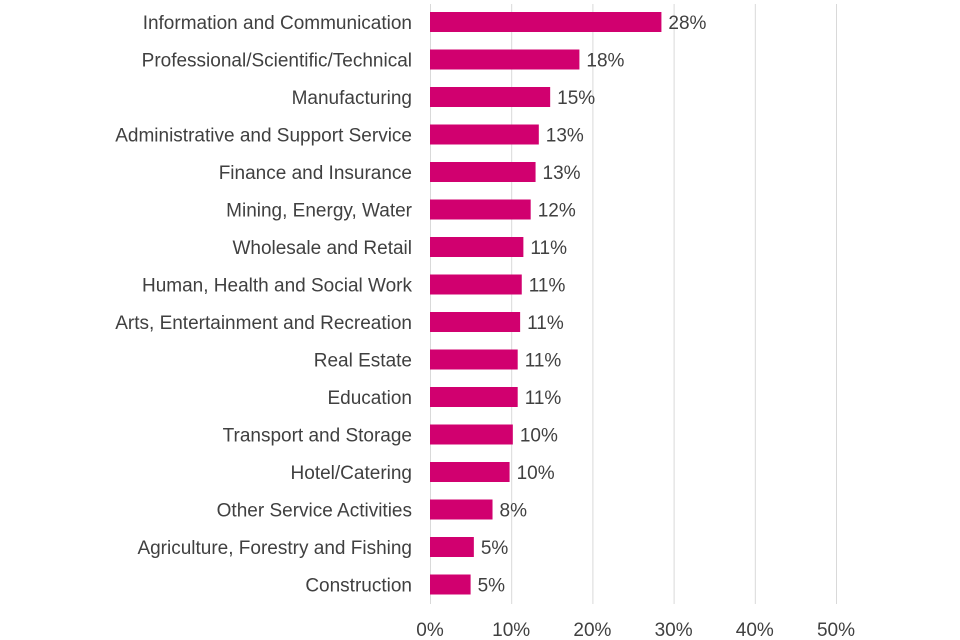  What do you see at coordinates (263, 323) in the screenshot?
I see `category-label: Arts, Entertainment and Recreation` at bounding box center [263, 323].